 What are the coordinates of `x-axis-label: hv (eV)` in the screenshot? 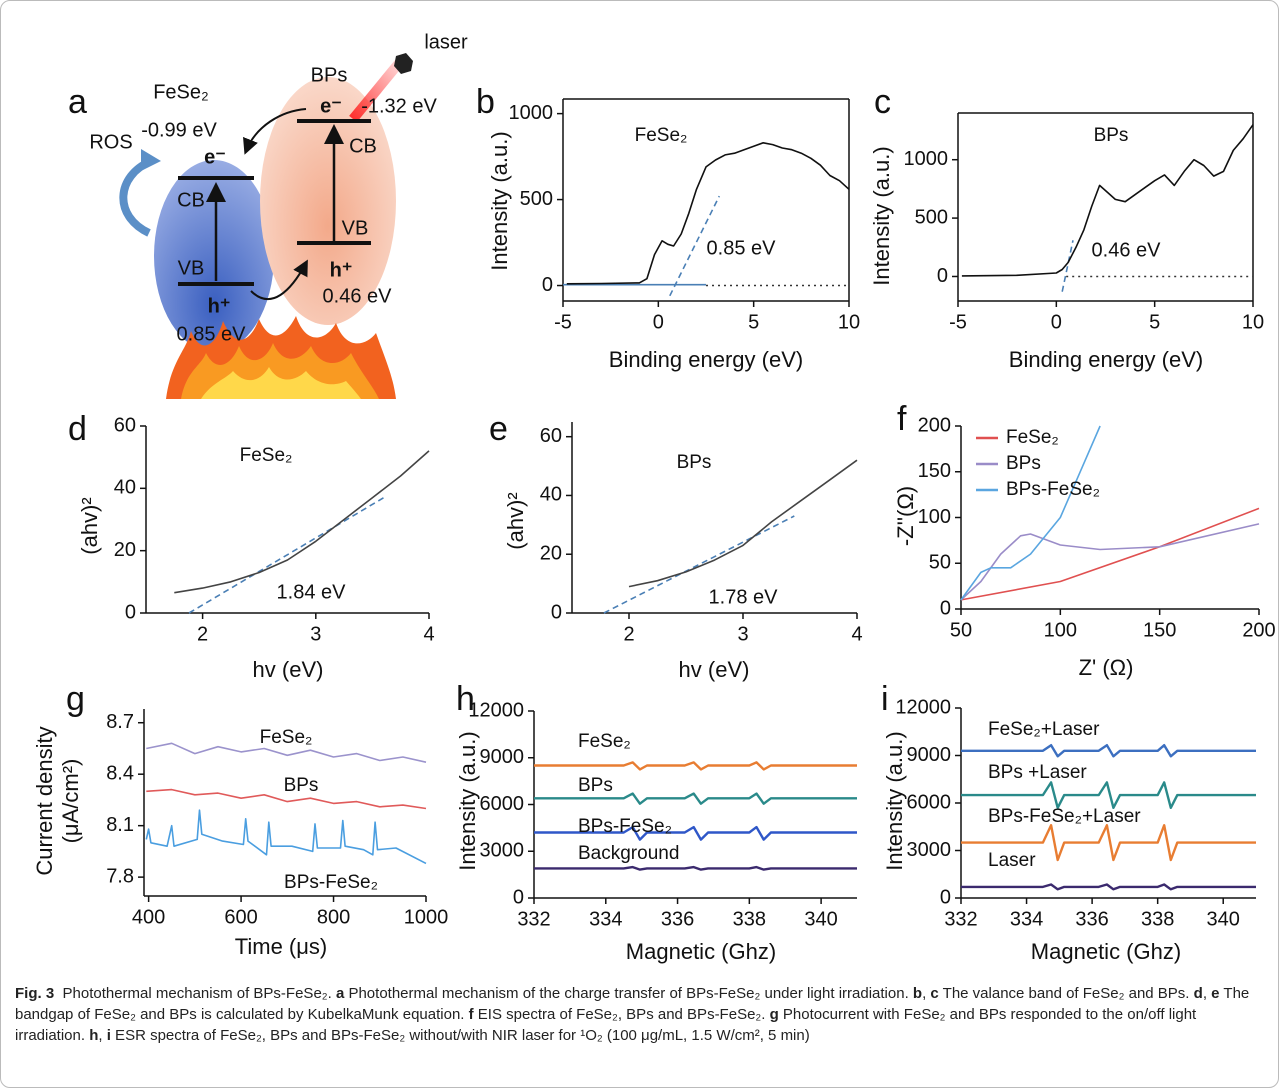 It's located at (714, 669).